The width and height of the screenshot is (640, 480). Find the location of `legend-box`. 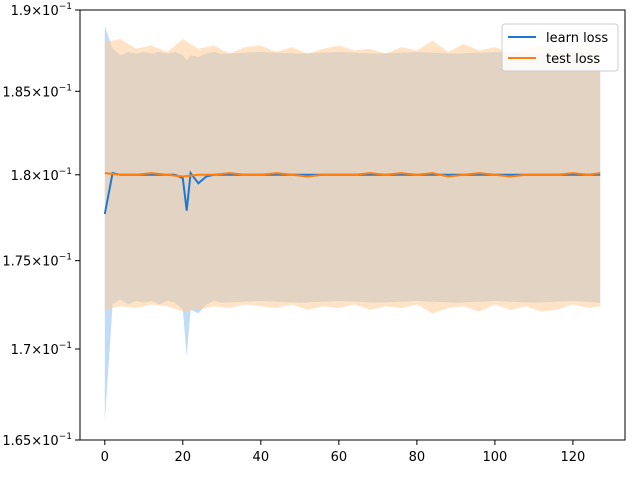

legend-box is located at coordinates (560, 47).